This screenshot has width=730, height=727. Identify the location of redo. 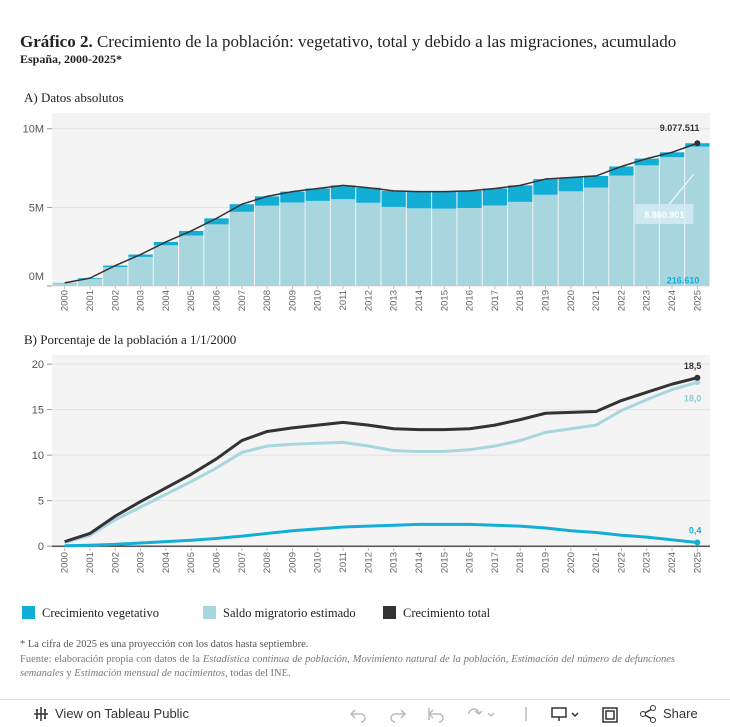
(398, 716).